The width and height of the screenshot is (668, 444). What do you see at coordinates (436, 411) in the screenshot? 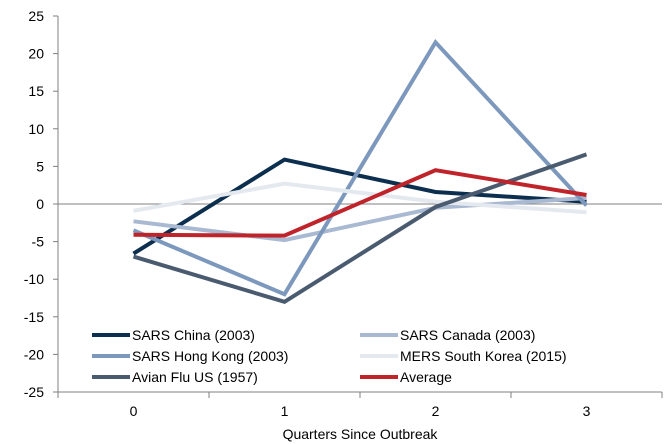
I see `x-tick-label: 2` at bounding box center [436, 411].